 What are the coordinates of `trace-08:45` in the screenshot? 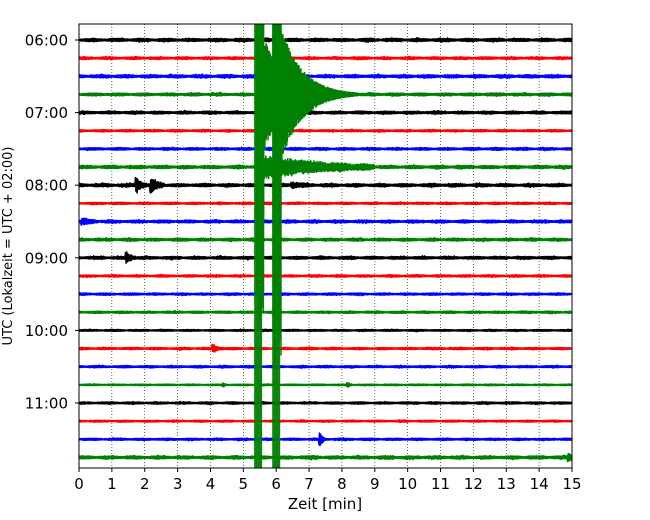 It's located at (325, 239).